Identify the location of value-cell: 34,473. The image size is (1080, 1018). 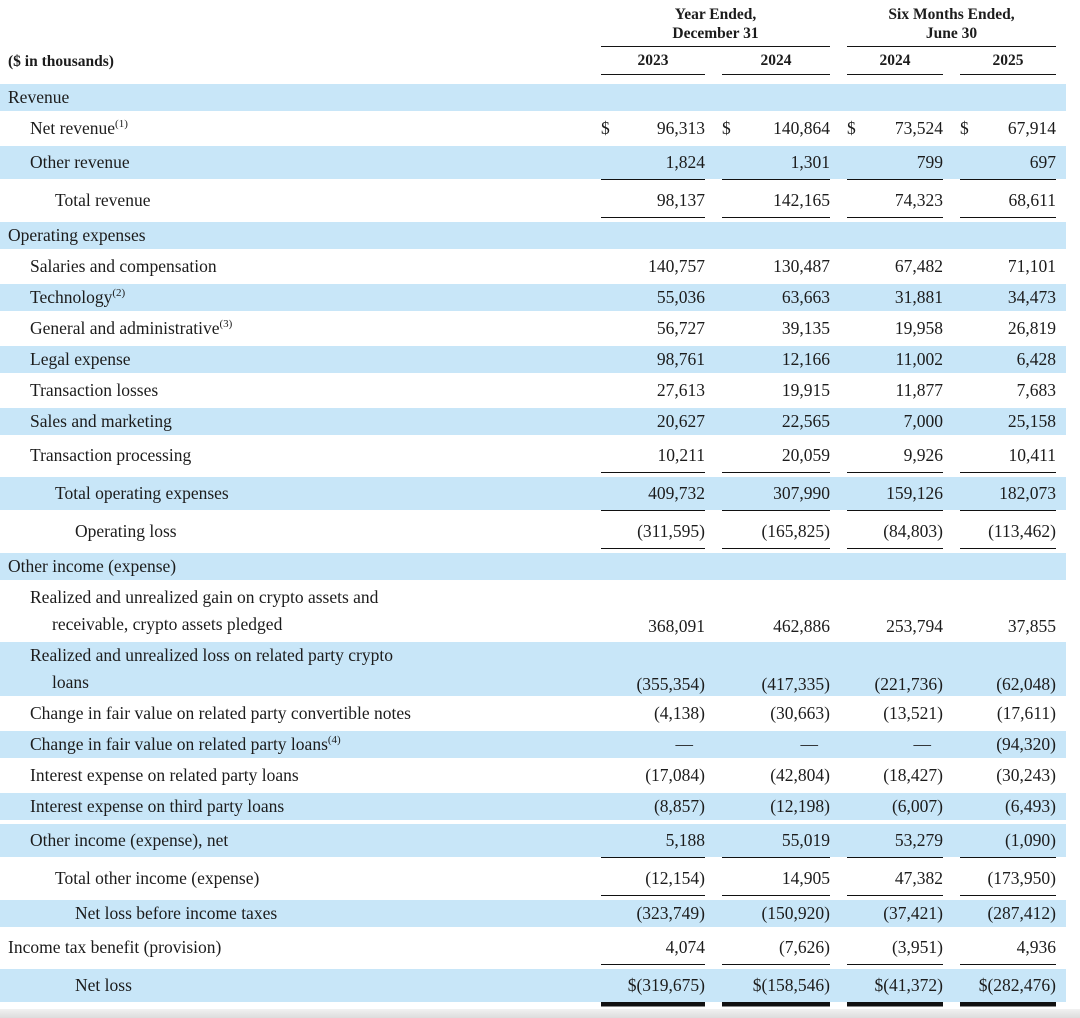
(1008, 297).